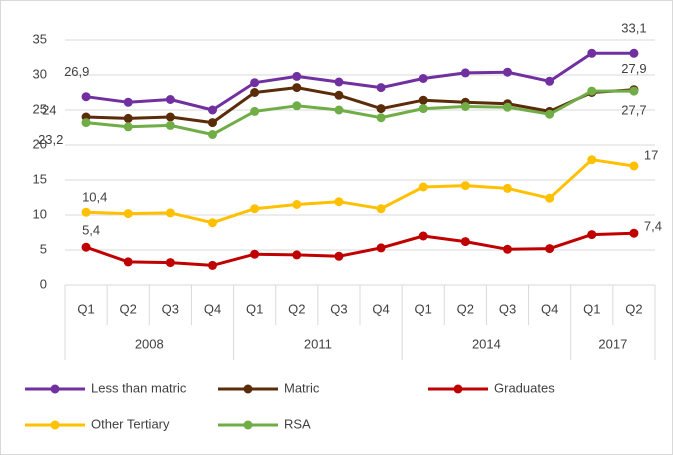 Image resolution: width=673 pixels, height=455 pixels. What do you see at coordinates (653, 226) in the screenshot?
I see `data-label: 7,4` at bounding box center [653, 226].